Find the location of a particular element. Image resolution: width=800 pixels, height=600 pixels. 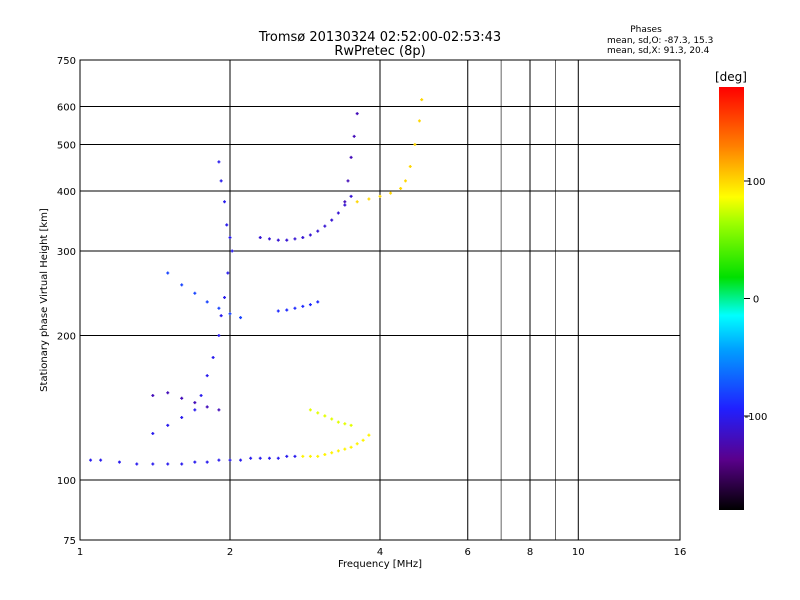

x-axis-label: Frequency [MHz] is located at coordinates (380, 564).